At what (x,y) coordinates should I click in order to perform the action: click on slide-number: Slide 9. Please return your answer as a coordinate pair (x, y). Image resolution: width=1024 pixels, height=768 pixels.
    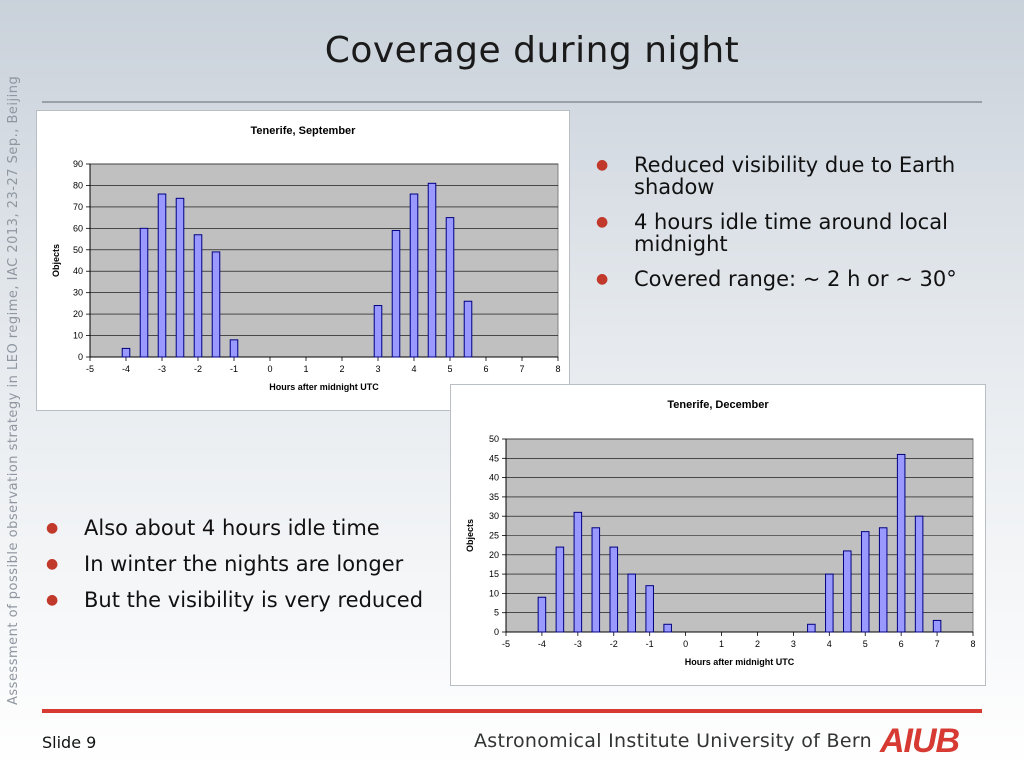
    Looking at the image, I should click on (69, 742).